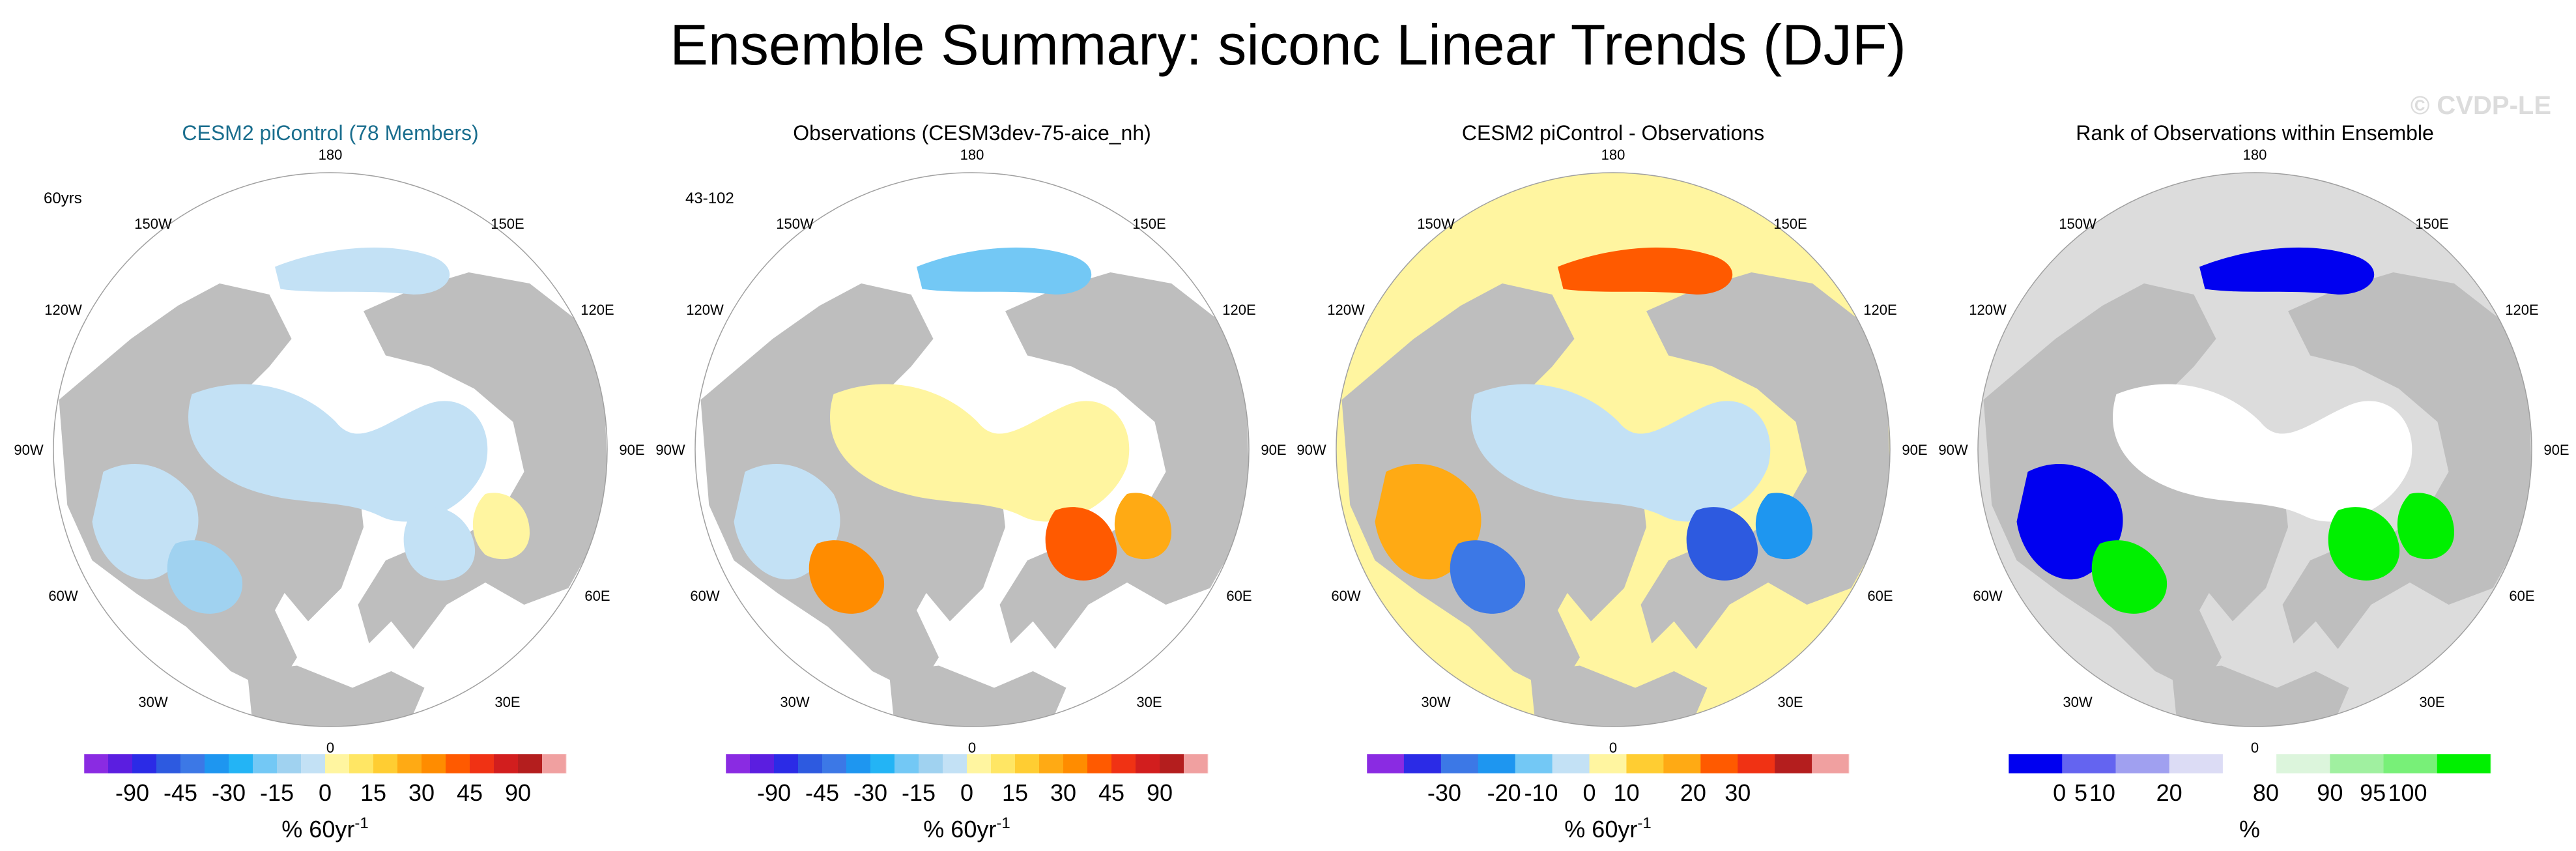  What do you see at coordinates (2255, 133) in the screenshot?
I see `panel-title: Rank of Observations within Ensemble` at bounding box center [2255, 133].